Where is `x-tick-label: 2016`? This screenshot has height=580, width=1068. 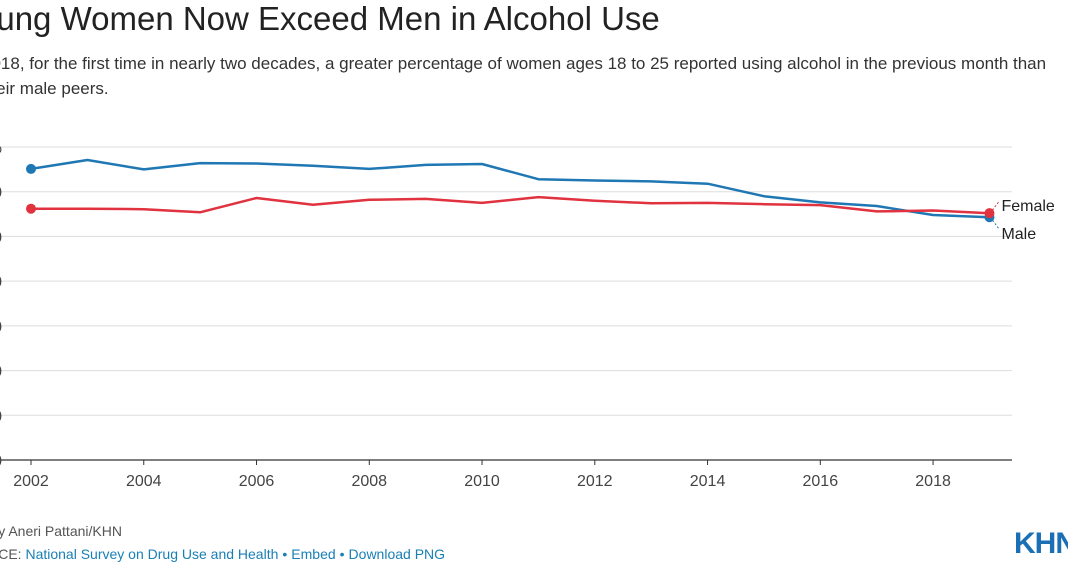 x-tick-label: 2016 is located at coordinates (821, 481).